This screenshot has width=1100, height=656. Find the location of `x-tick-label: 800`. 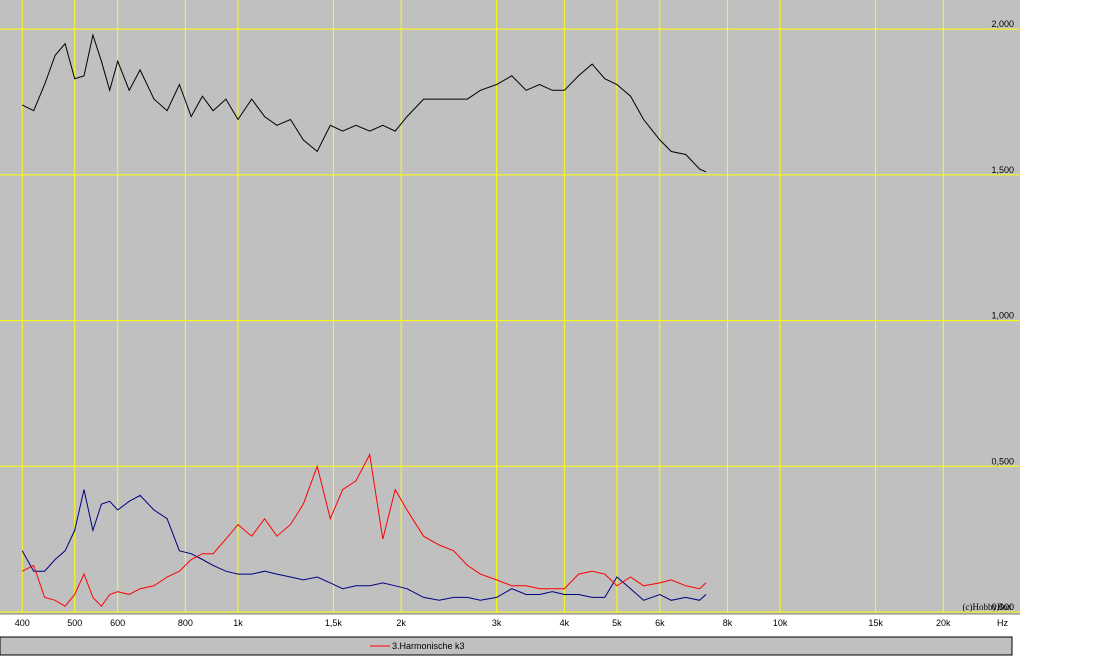

x-tick-label: 800 is located at coordinates (185, 623).